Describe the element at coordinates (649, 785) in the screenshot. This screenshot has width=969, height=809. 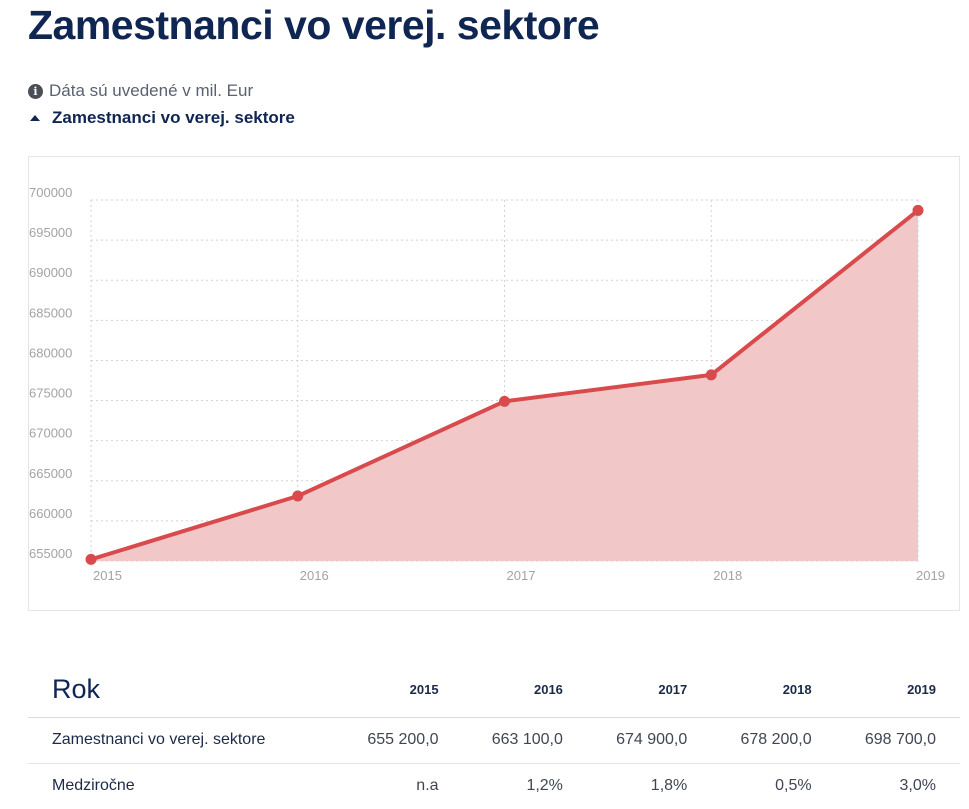
I see `table-cell: 1,8%` at that location.